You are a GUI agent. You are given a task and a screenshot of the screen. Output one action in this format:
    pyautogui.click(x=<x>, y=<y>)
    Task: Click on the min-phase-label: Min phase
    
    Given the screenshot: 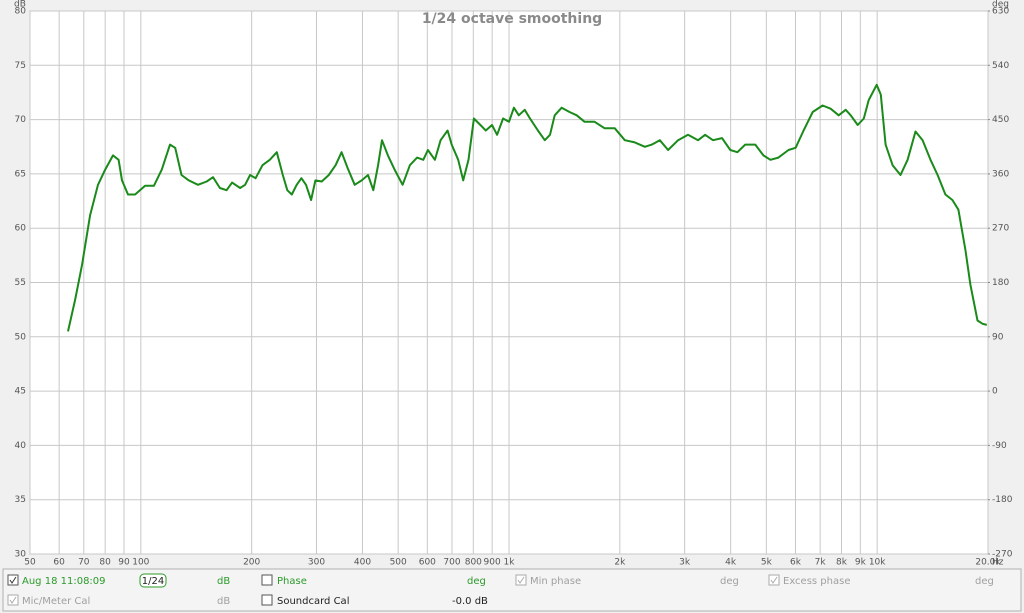 What is the action you would take?
    pyautogui.click(x=555, y=581)
    